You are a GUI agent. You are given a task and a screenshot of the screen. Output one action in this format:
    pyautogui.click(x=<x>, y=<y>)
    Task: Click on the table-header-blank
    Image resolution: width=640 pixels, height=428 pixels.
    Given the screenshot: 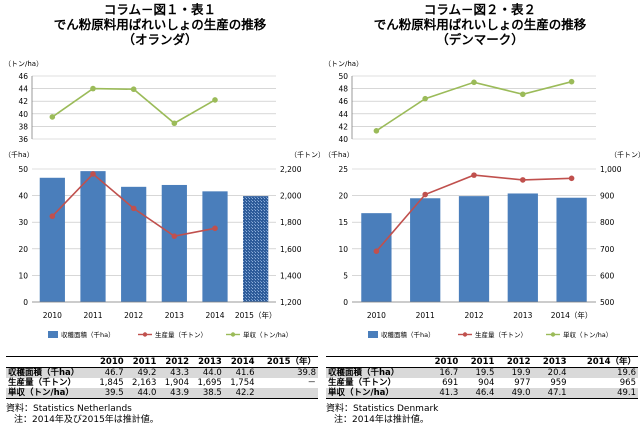 What is the action you would take?
    pyautogui.click(x=49, y=362)
    